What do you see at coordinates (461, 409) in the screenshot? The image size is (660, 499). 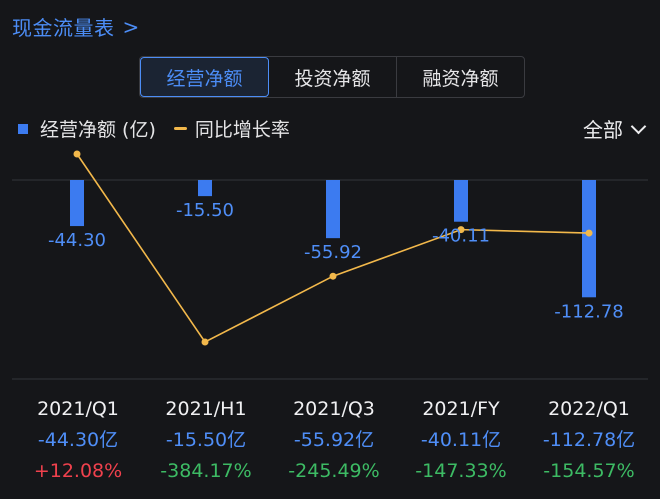 I see `category-label: 2021/FY` at bounding box center [461, 409].